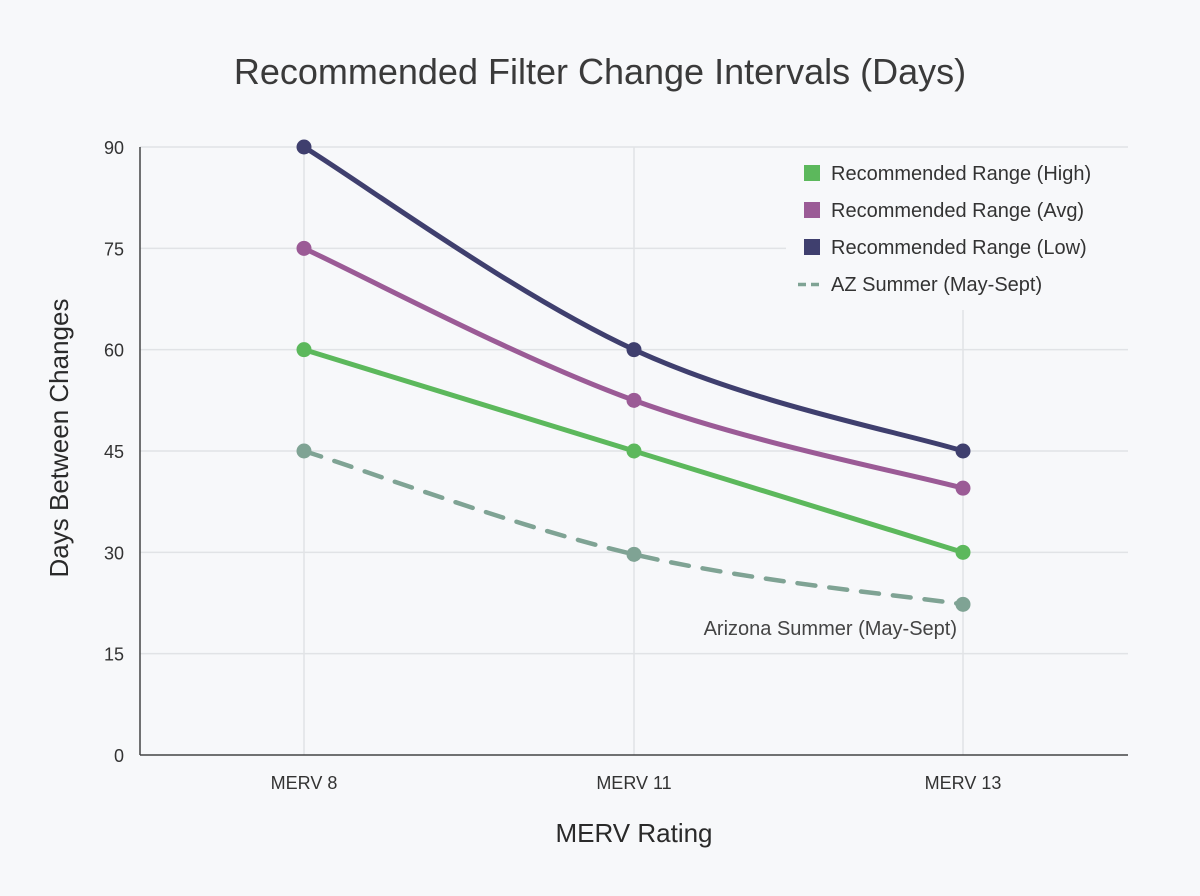 This screenshot has height=896, width=1200. I want to click on x-tick-label: MERV 11, so click(633, 783).